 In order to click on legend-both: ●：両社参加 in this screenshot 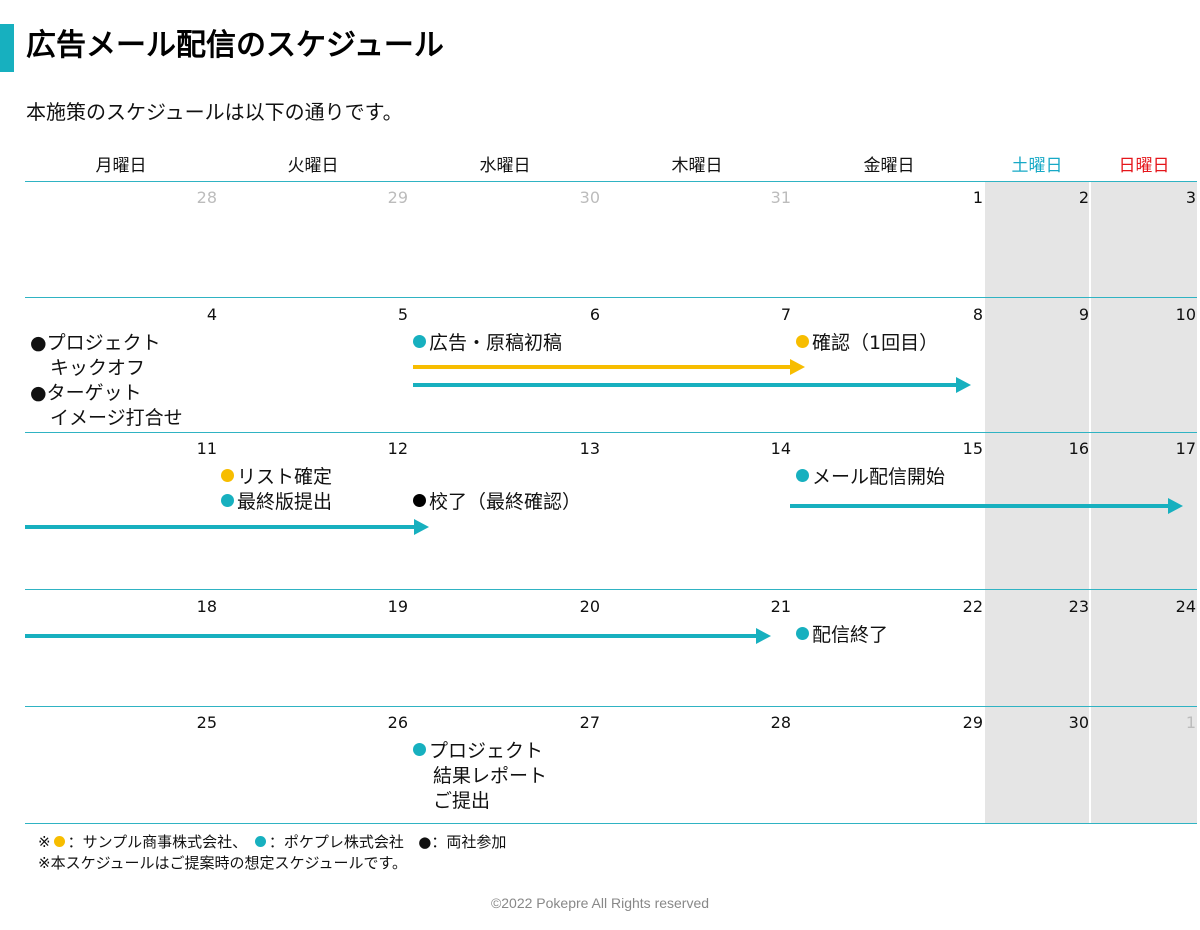, I will do `click(462, 842)`.